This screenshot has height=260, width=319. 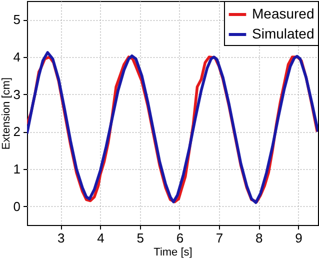 What do you see at coordinates (100, 238) in the screenshot?
I see `x-tick-label: 4` at bounding box center [100, 238].